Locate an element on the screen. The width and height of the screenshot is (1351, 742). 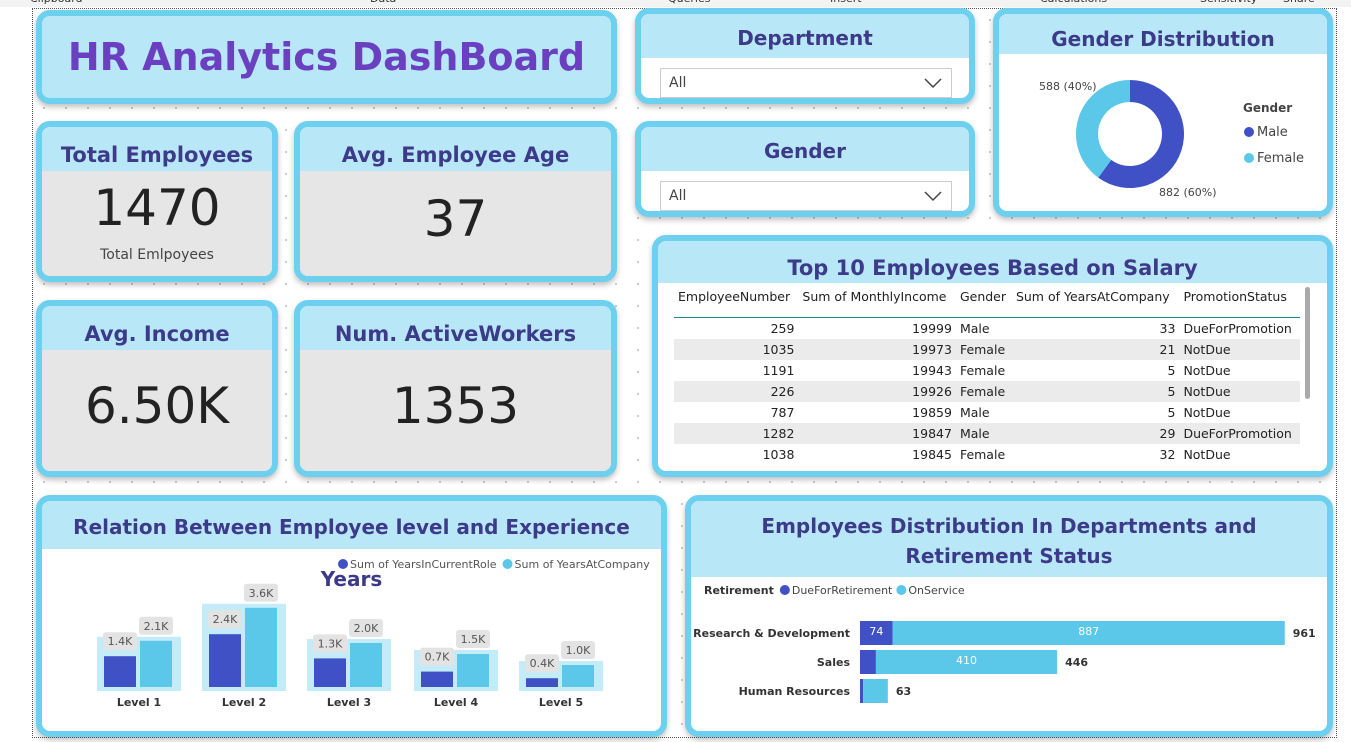
card-body: 37 is located at coordinates (455, 223).